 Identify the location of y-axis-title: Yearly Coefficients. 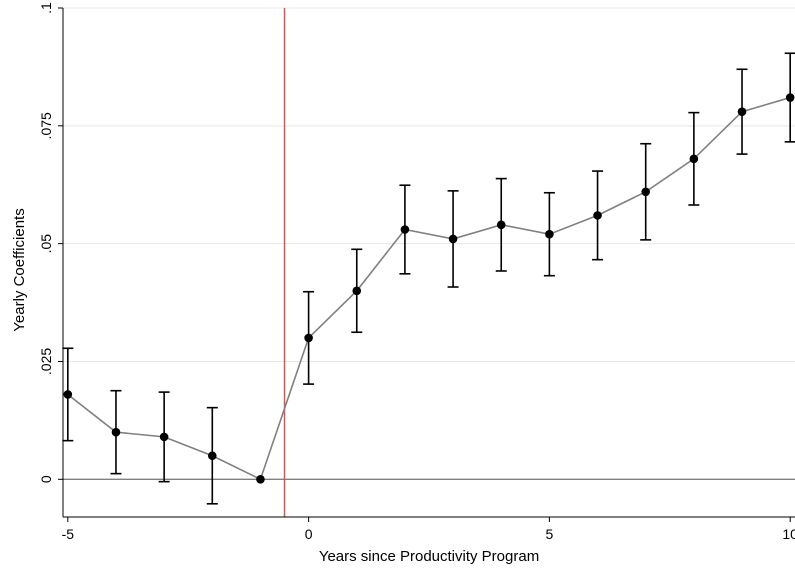
(19, 269).